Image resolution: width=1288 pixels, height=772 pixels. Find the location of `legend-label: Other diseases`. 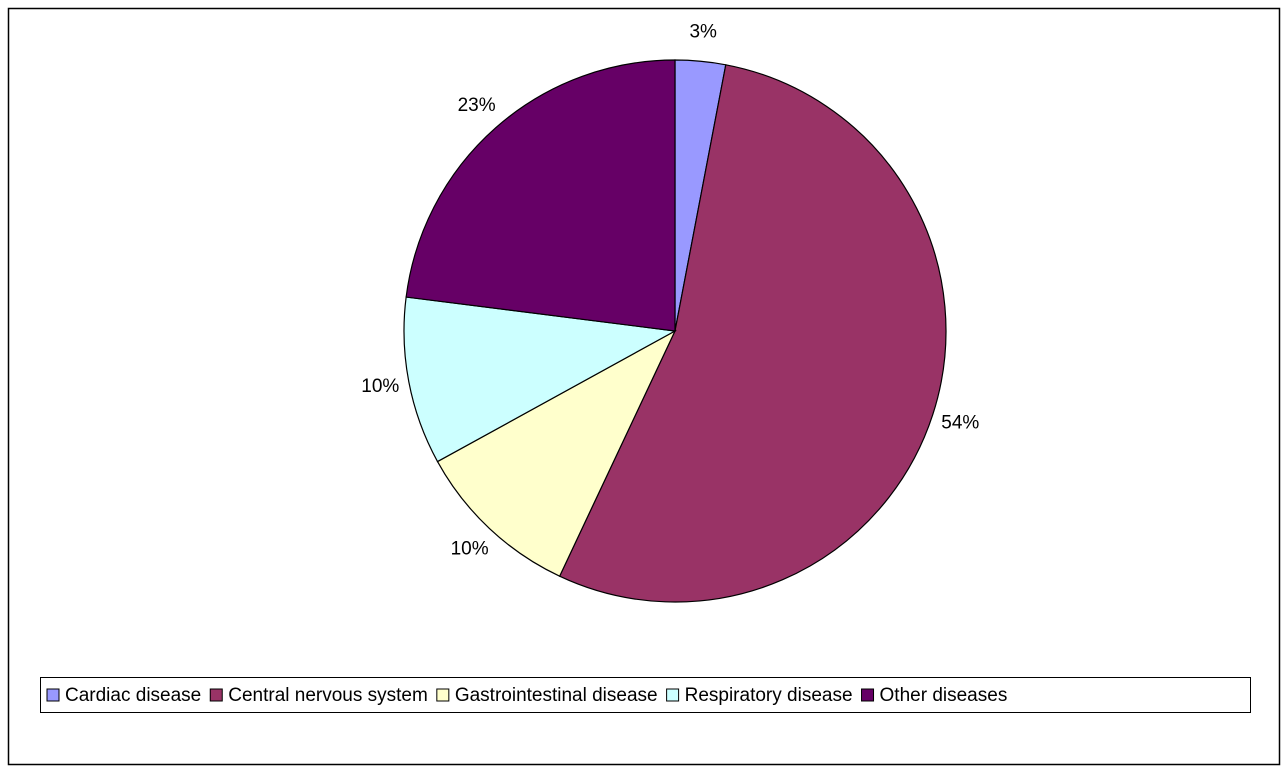

legend-label: Other diseases is located at coordinates (944, 695).